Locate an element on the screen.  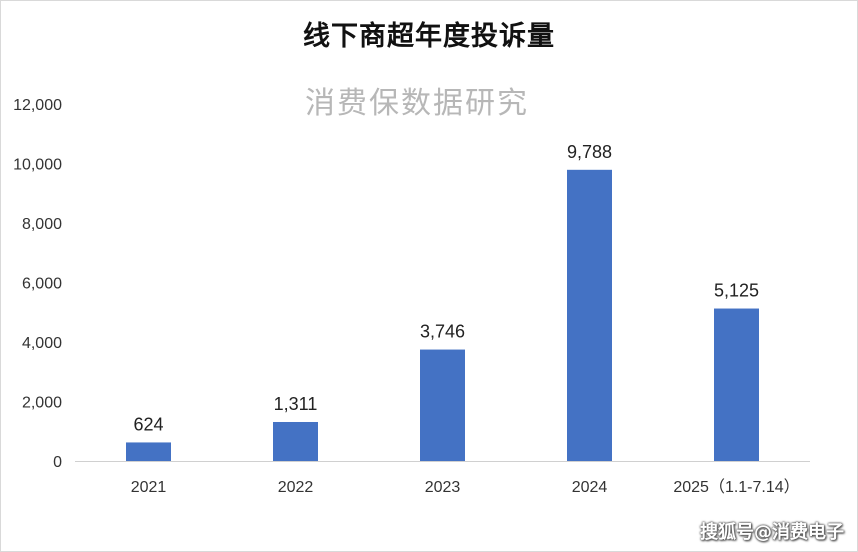
y-tick-label: 12,000 is located at coordinates (37, 105).